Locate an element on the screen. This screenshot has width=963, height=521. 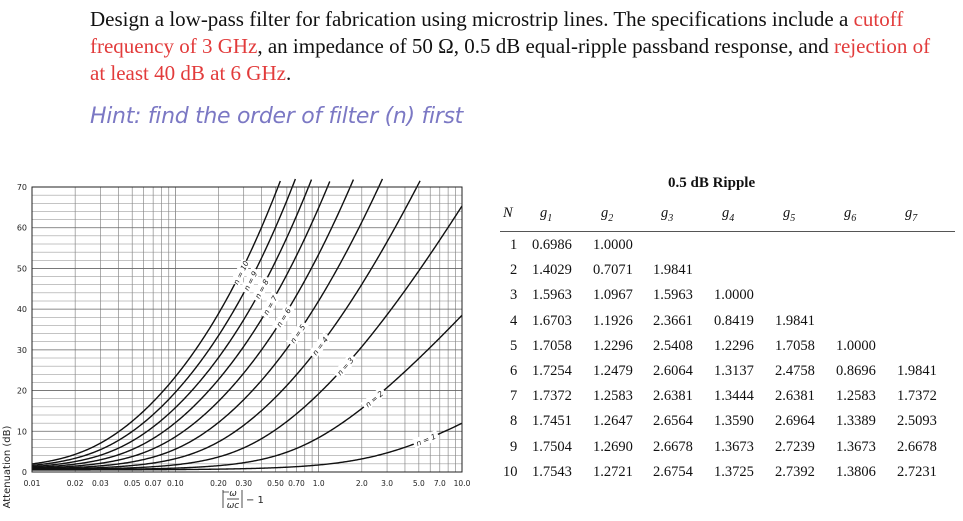
table-row: 5 1.7058 1.2296 2.5408 1.2296 1.7058 1.0000 is located at coordinates (730, 350).